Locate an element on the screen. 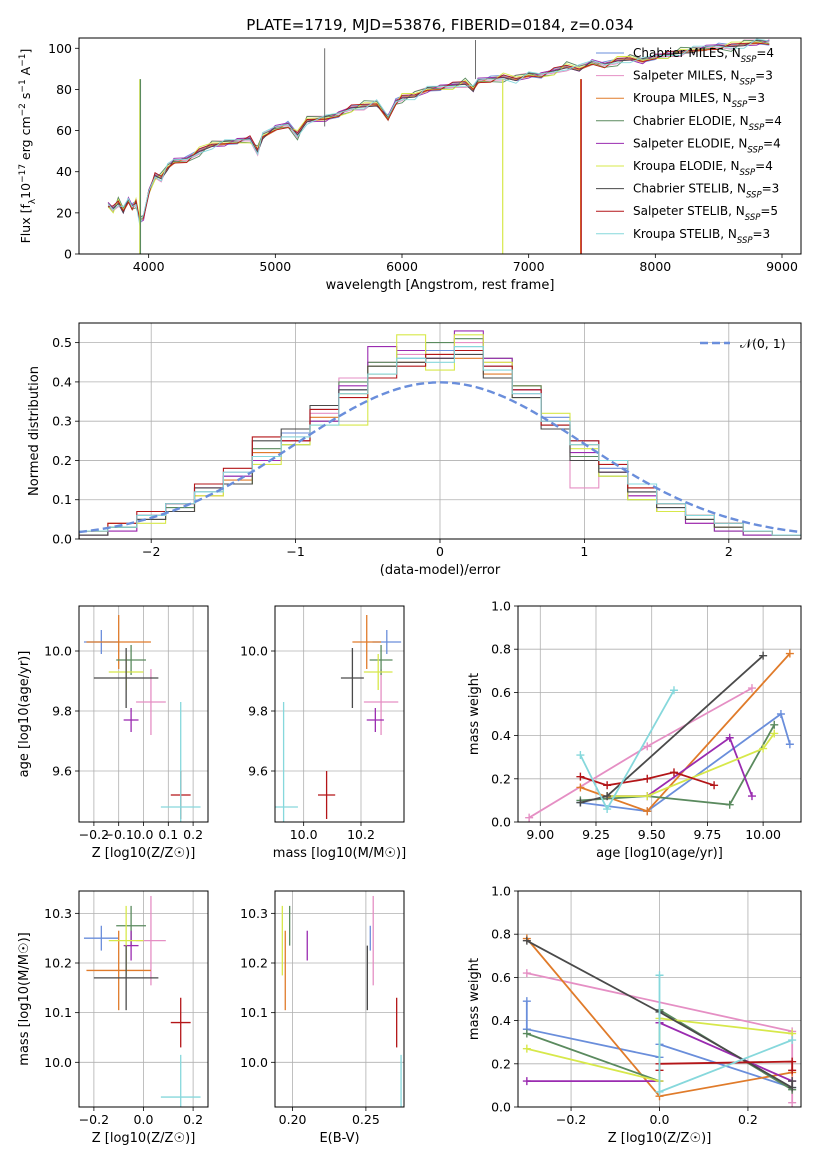 The width and height of the screenshot is (819, 1170). legend-entry: Chabrier MILES, NSSP=4 is located at coordinates (703, 55).